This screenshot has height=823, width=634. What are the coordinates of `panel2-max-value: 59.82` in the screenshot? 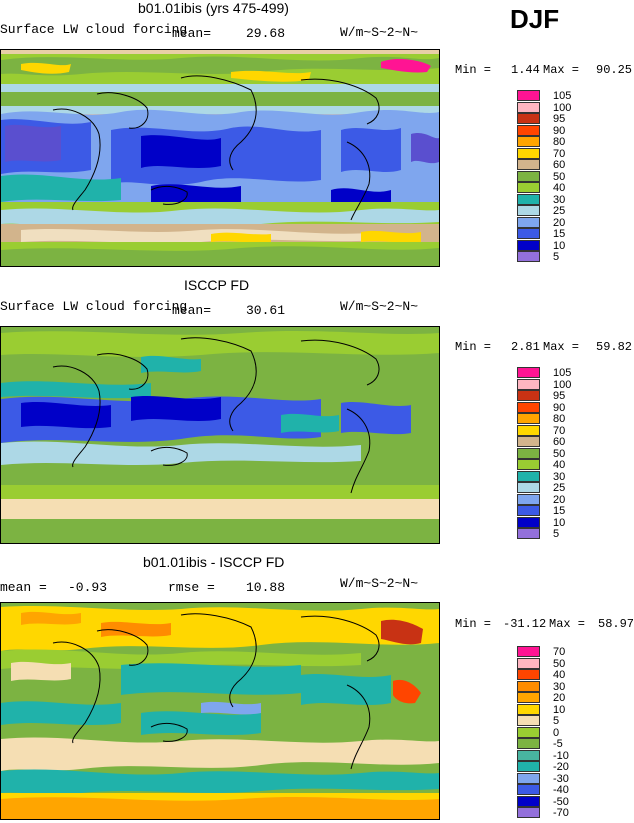 It's located at (614, 347).